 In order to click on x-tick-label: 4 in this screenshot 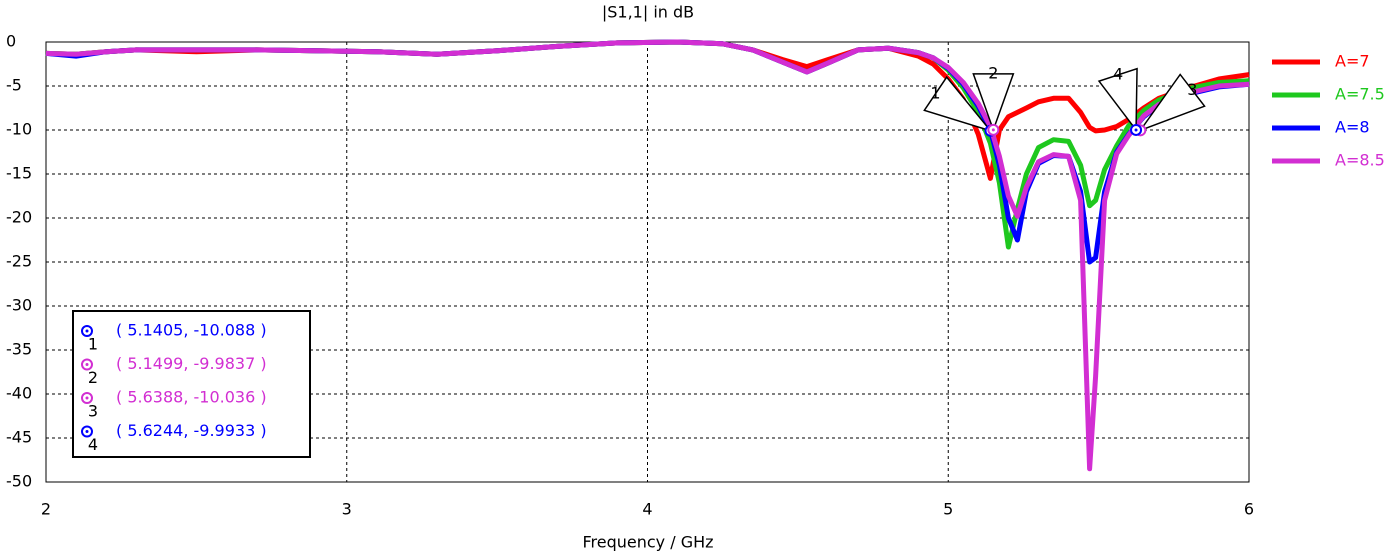, I will do `click(647, 509)`.